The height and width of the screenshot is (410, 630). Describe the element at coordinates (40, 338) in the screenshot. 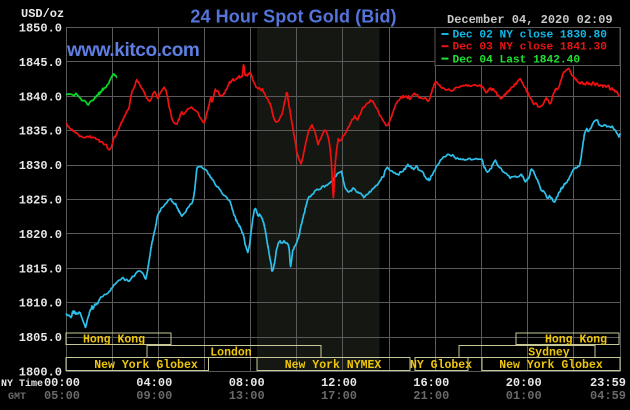

I see `svg-text: 1805.0` at that location.